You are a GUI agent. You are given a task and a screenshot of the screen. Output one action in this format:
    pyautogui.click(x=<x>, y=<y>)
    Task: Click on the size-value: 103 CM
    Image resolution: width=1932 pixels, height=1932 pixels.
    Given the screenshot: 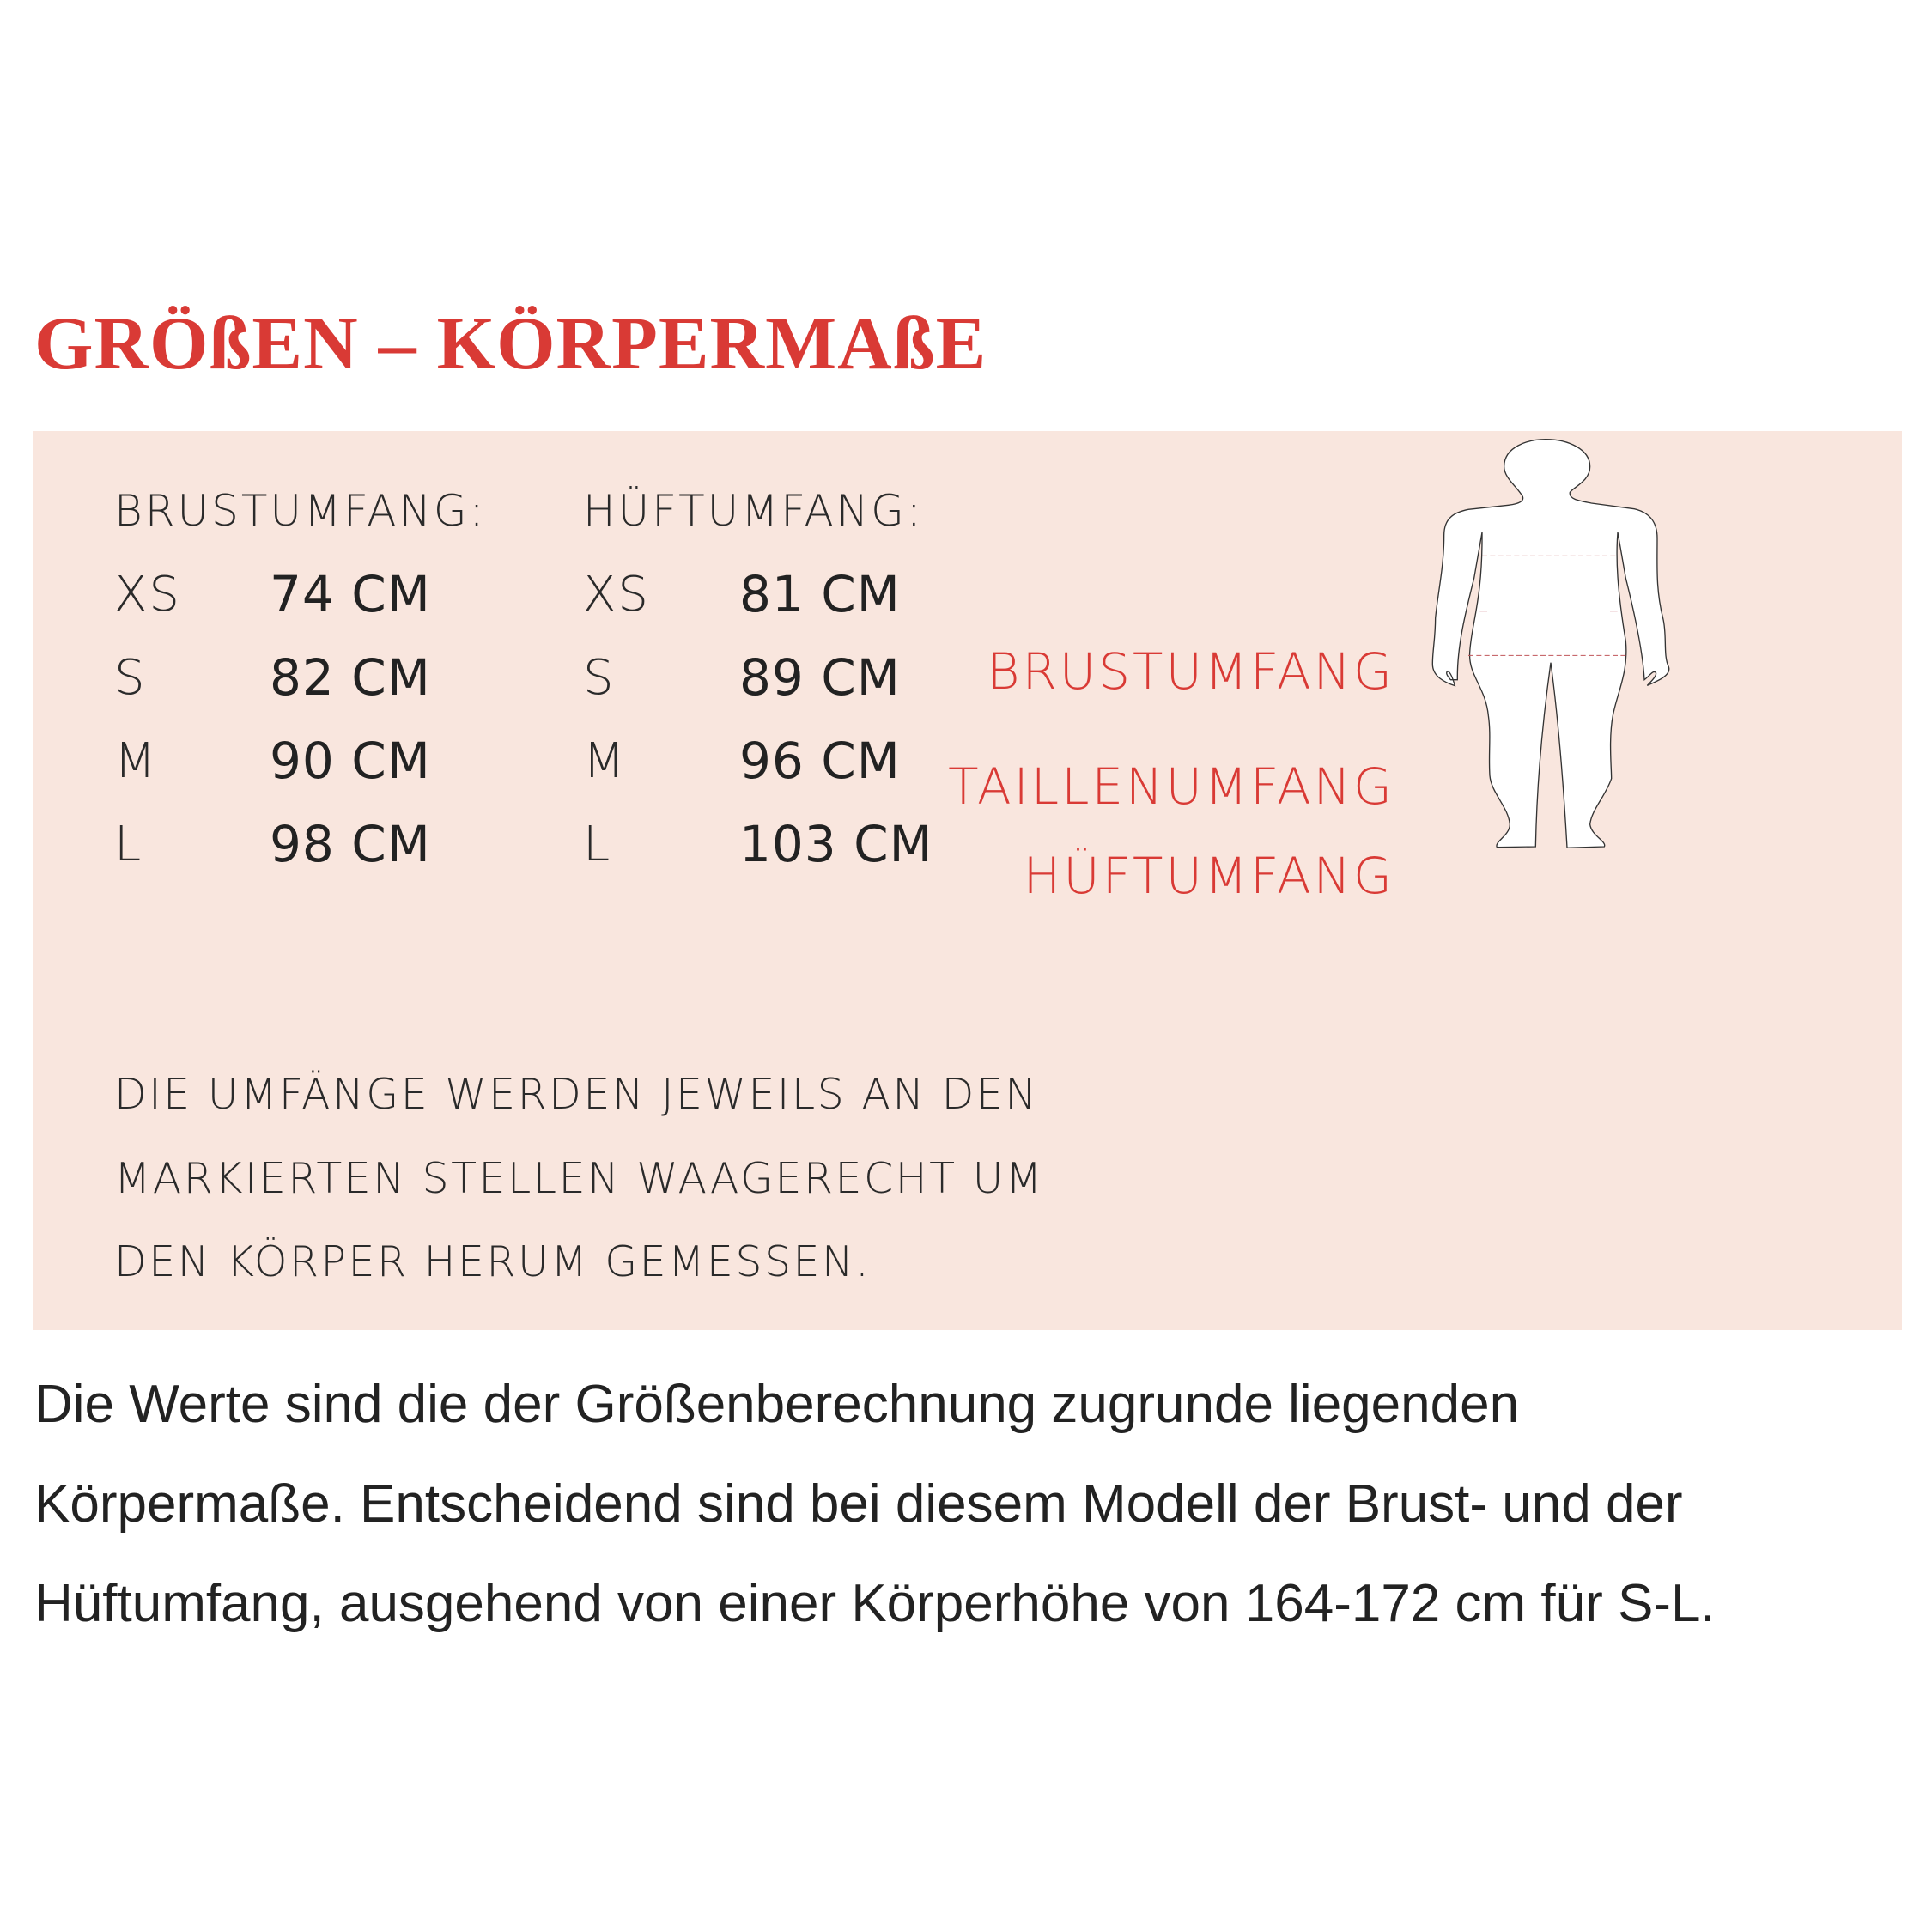 What is the action you would take?
    pyautogui.click(x=836, y=844)
    